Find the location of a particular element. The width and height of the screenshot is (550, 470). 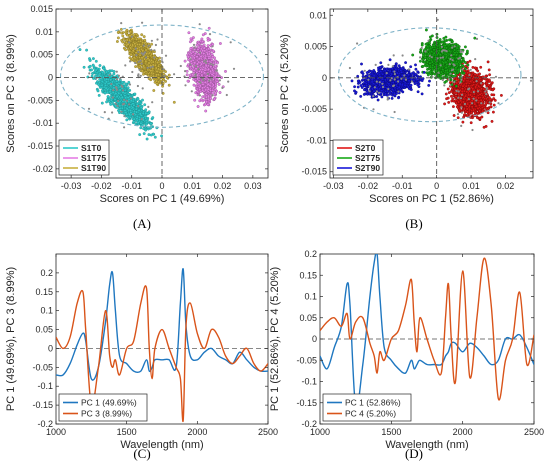

y-axis-label: Scores on PC 3 (8.99%) is located at coordinates (11, 93).